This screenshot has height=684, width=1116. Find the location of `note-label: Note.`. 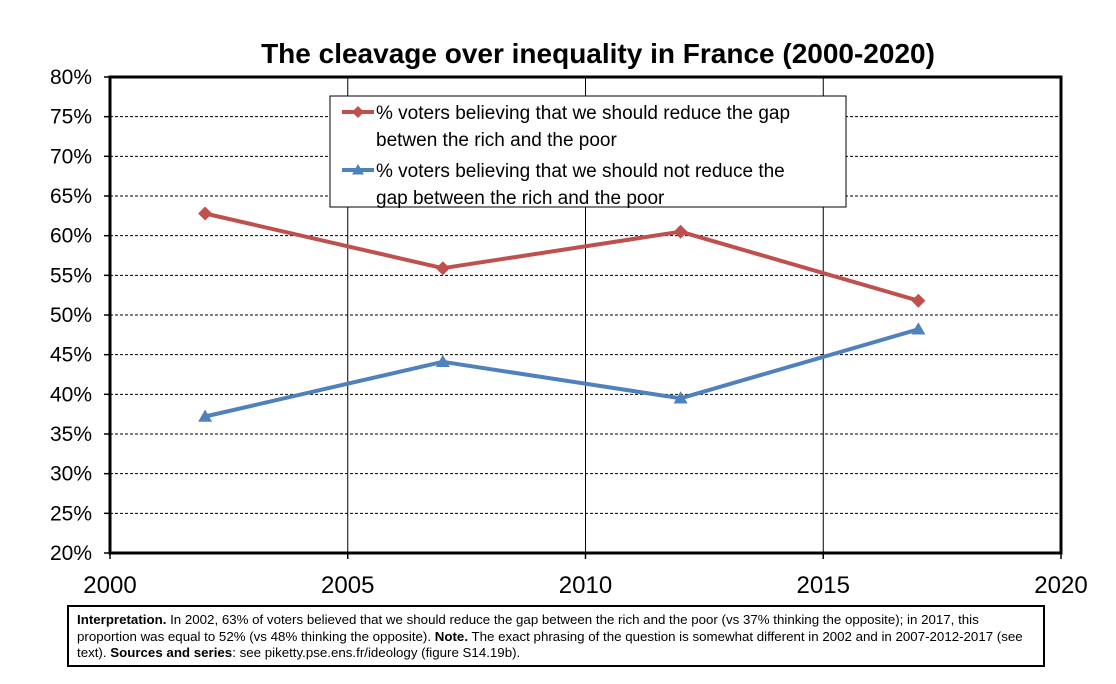

note-label: Note. is located at coordinates (451, 636).